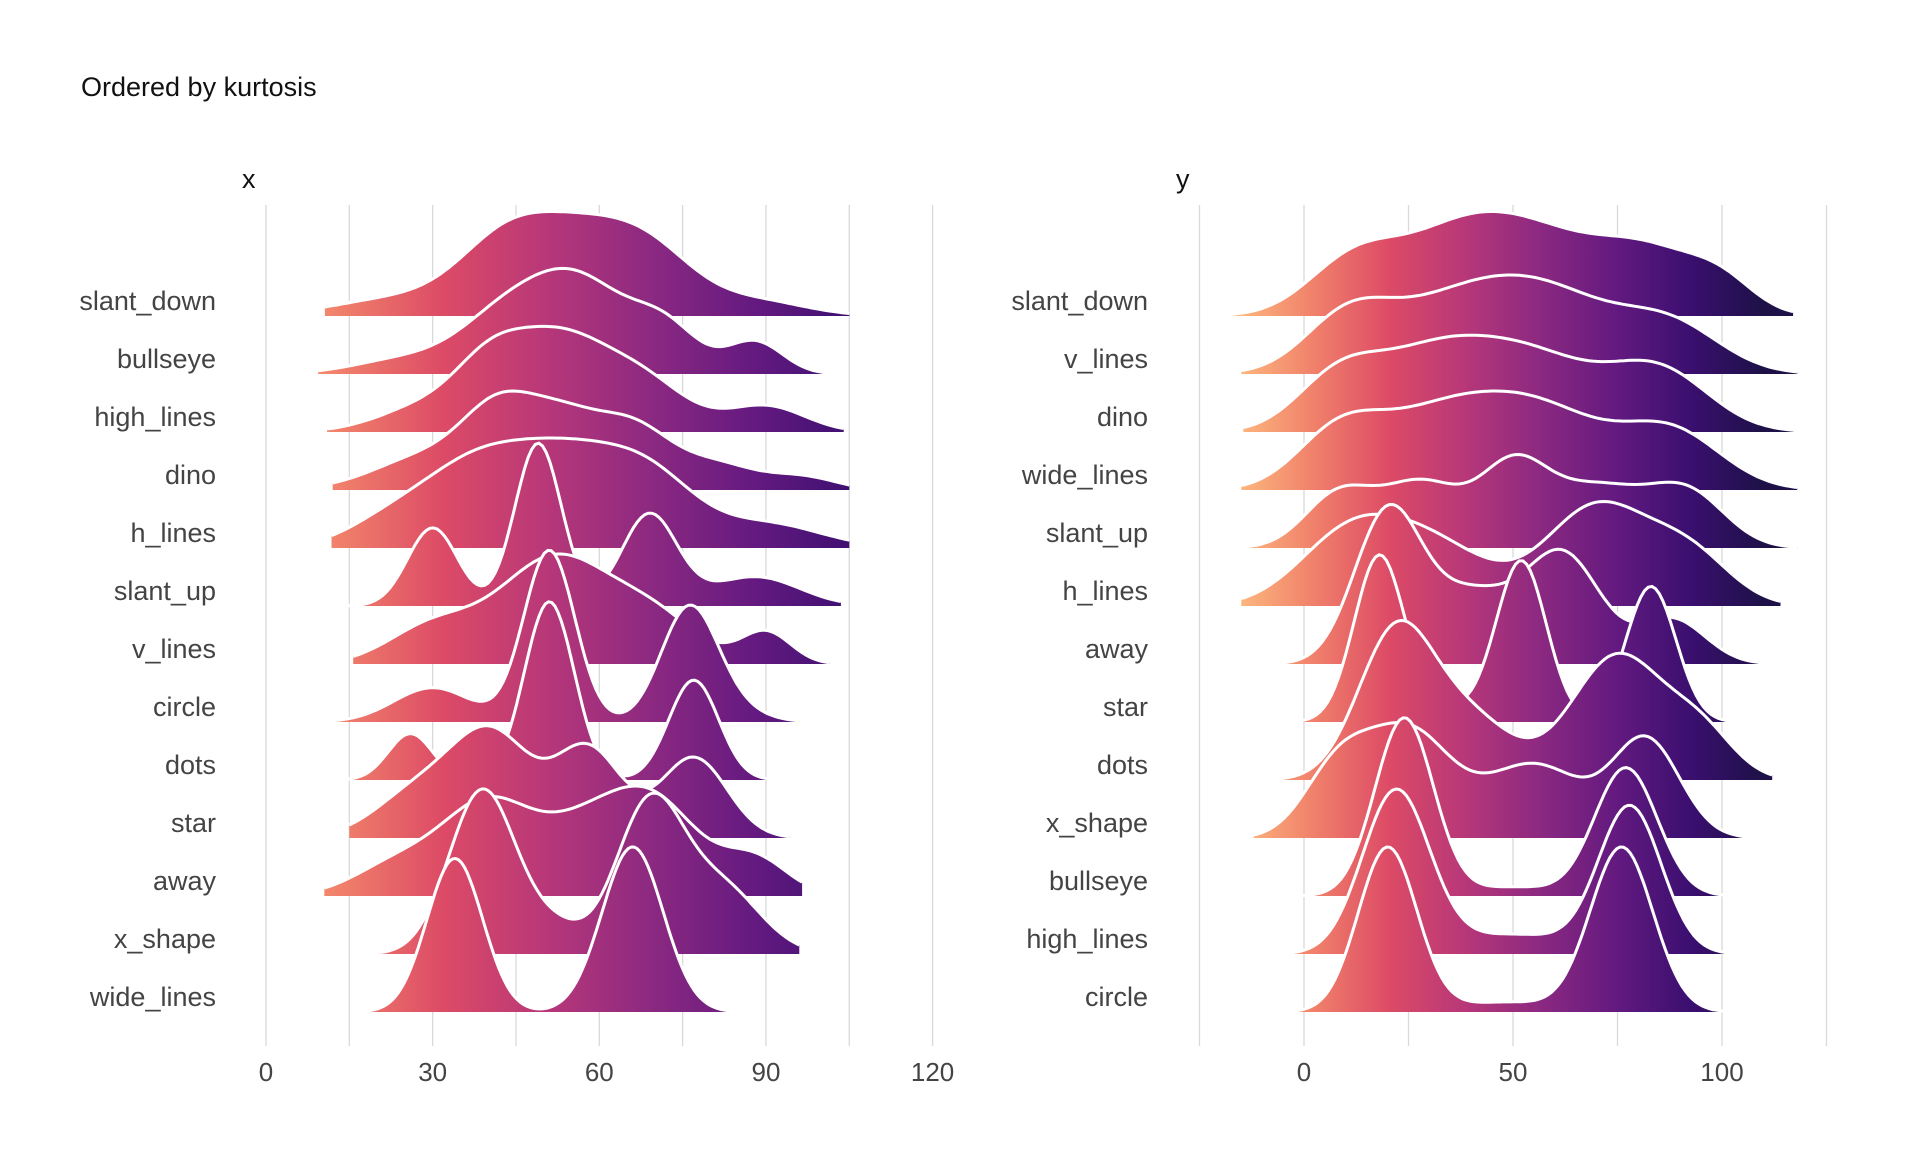 This screenshot has height=1152, width=1920. I want to click on x-tick-label: 100, so click(1721, 1072).